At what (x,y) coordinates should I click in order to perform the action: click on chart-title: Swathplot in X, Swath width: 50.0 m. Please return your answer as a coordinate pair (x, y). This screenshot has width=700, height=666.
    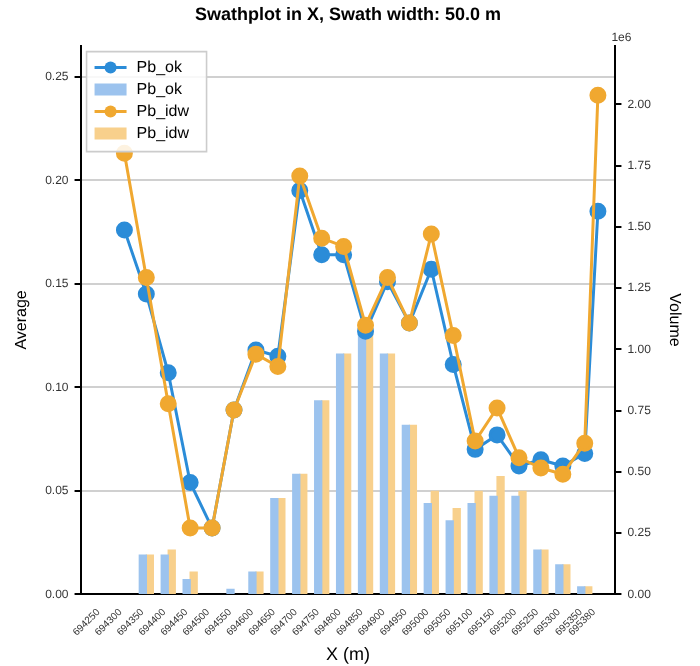
    Looking at the image, I should click on (348, 13).